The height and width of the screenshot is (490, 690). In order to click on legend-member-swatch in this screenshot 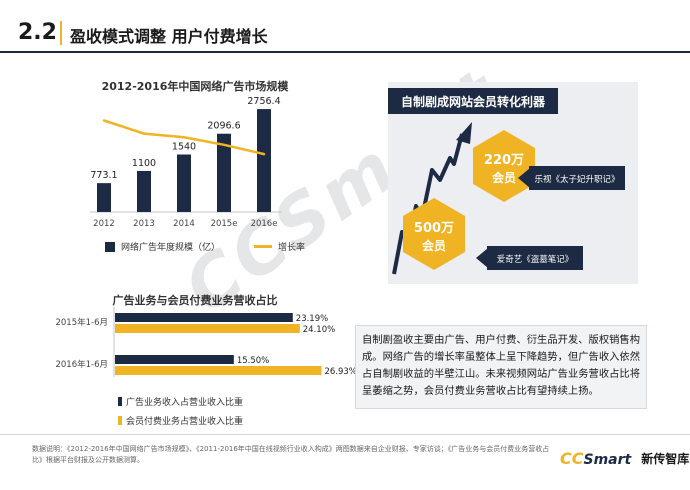, I will do `click(120, 420)`.